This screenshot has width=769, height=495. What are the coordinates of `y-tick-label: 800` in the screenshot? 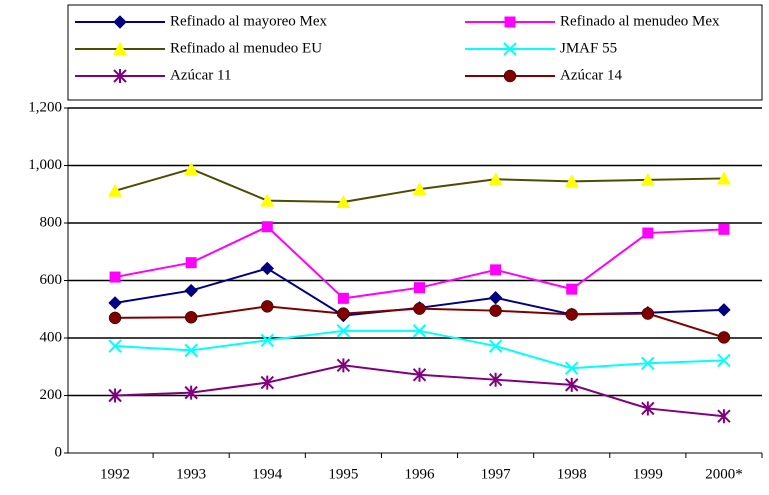 It's located at (51, 222).